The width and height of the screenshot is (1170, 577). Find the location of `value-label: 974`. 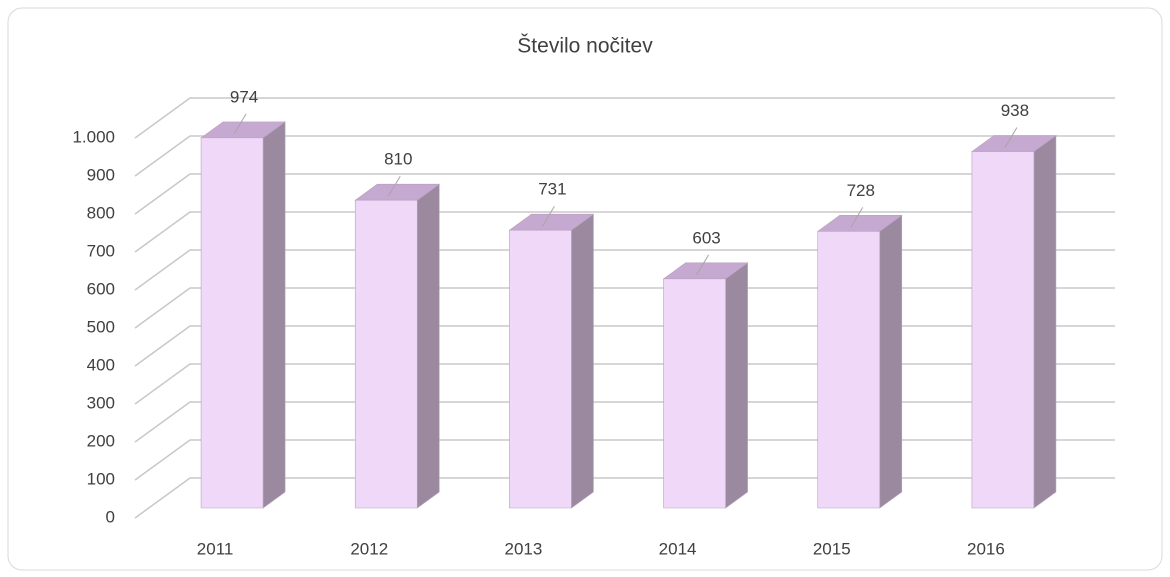

value-label: 974 is located at coordinates (244, 96).